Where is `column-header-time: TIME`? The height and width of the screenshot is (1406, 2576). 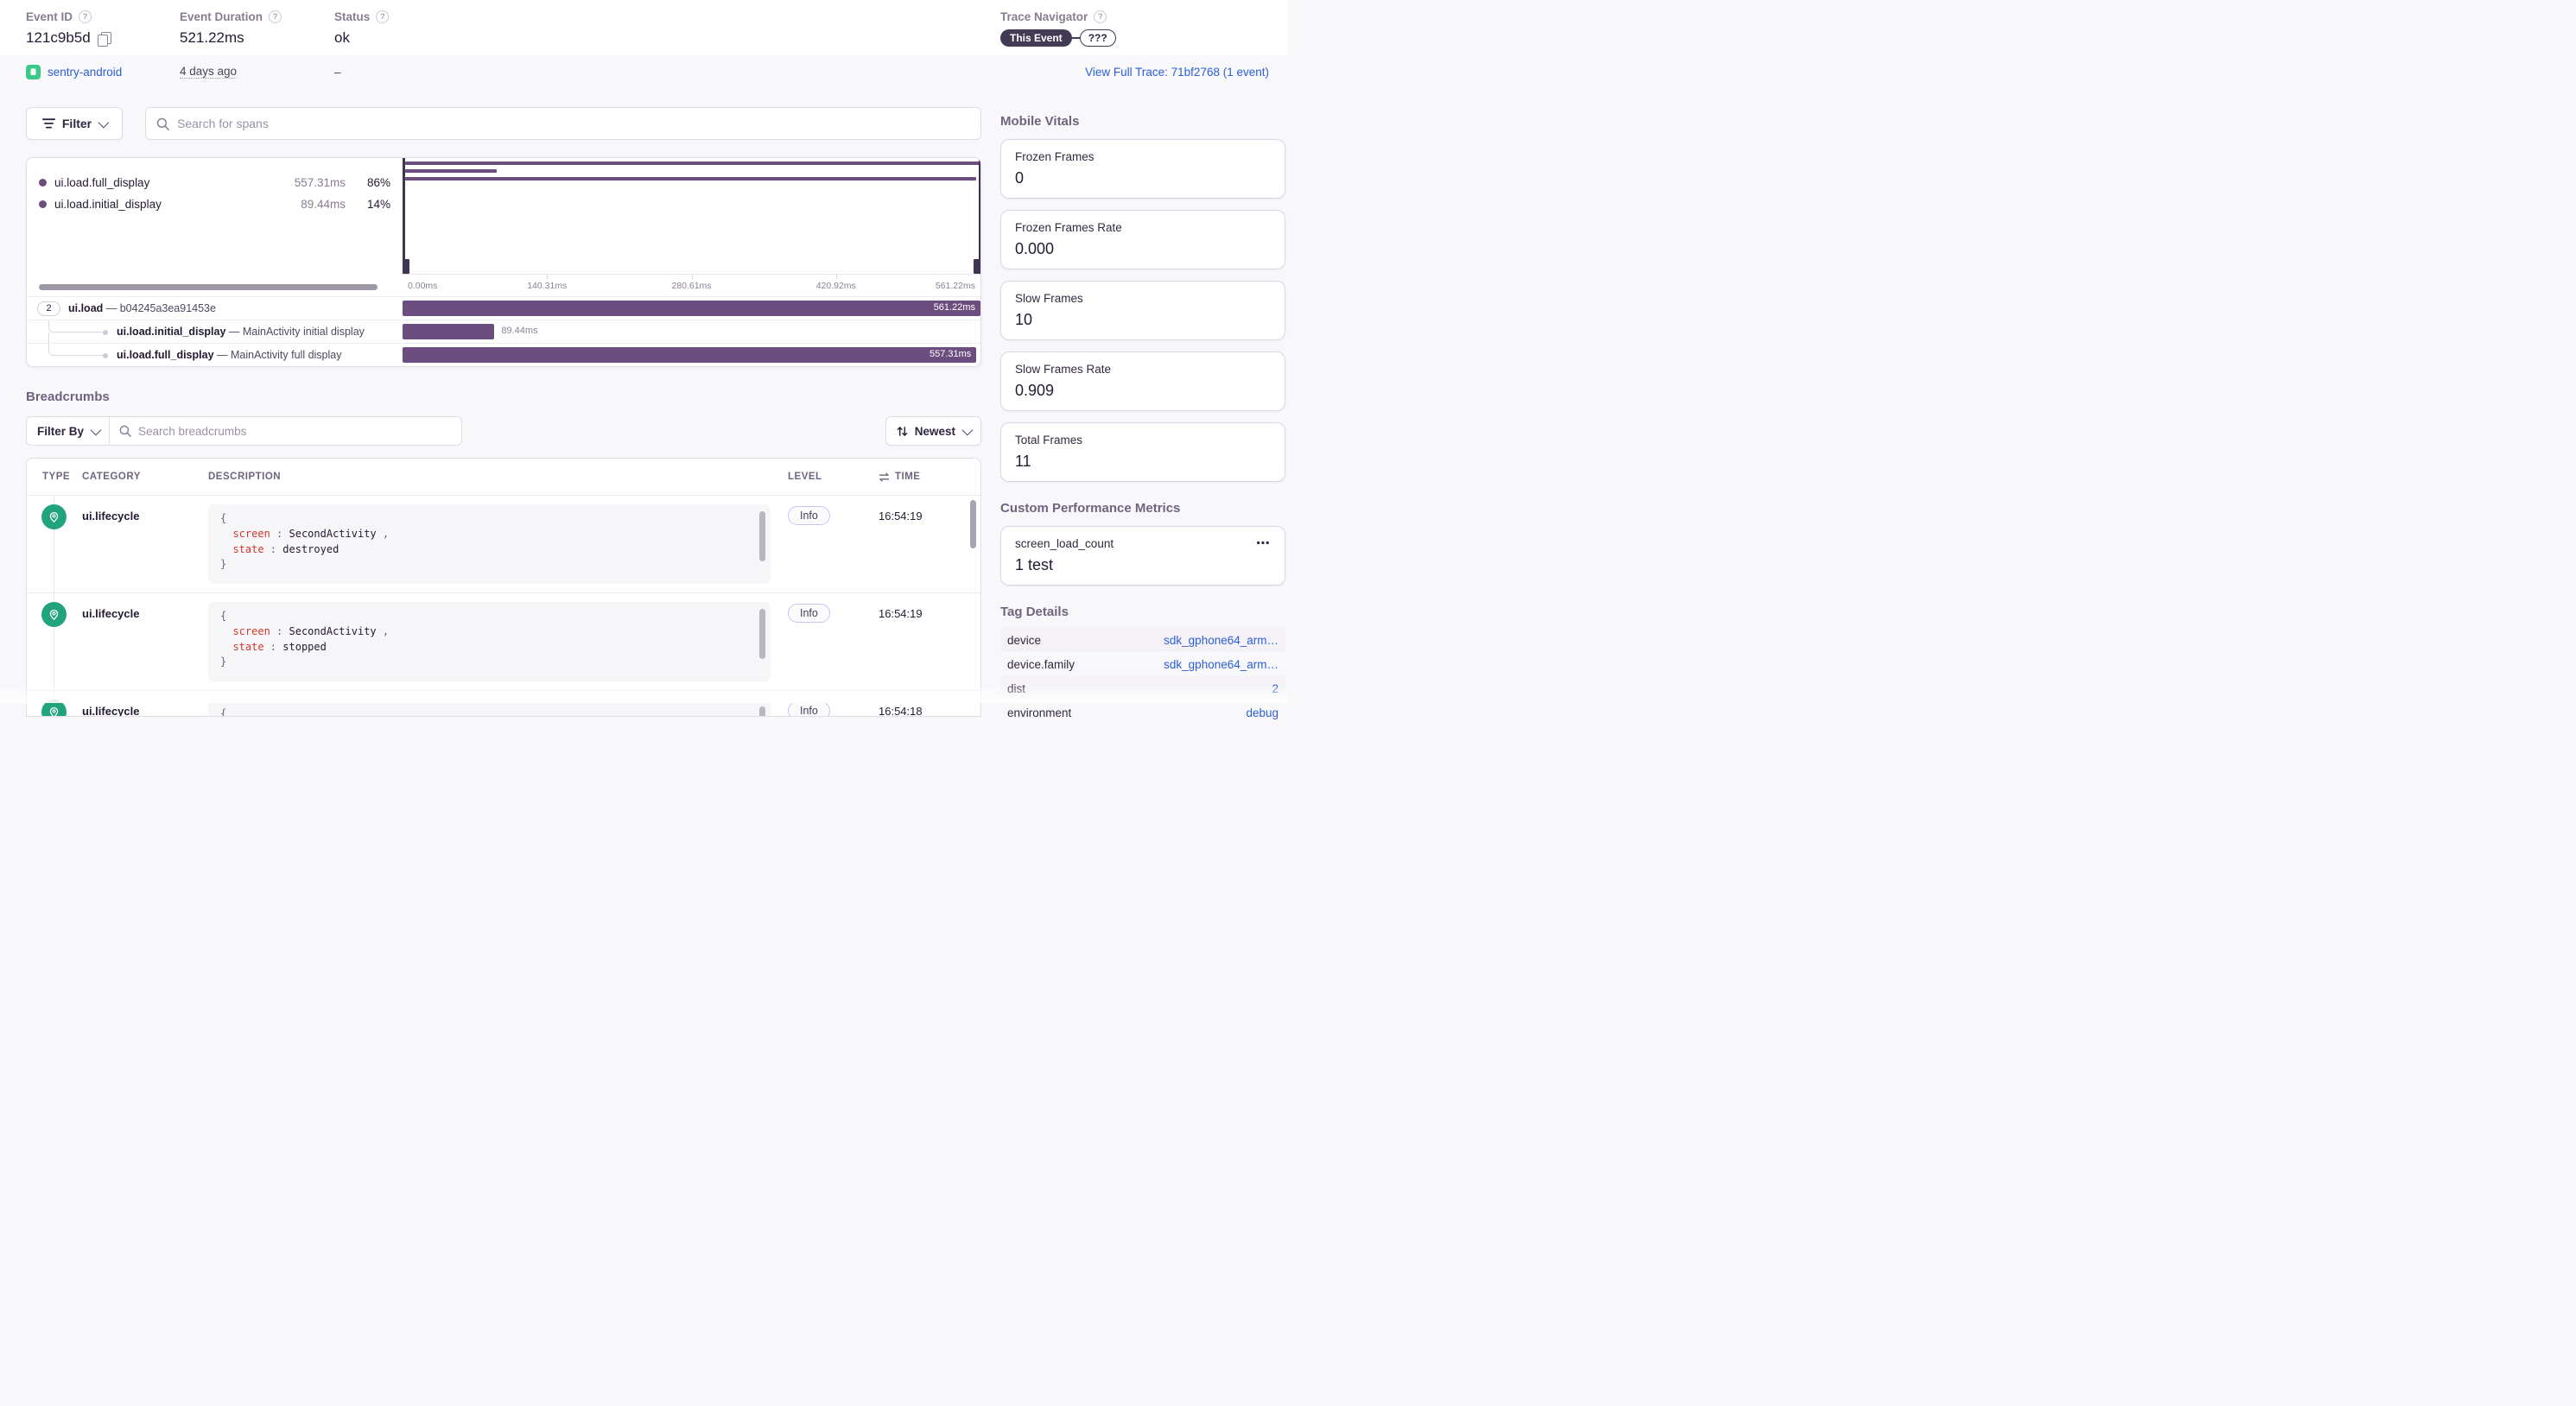
column-header-time: TIME is located at coordinates (929, 477).